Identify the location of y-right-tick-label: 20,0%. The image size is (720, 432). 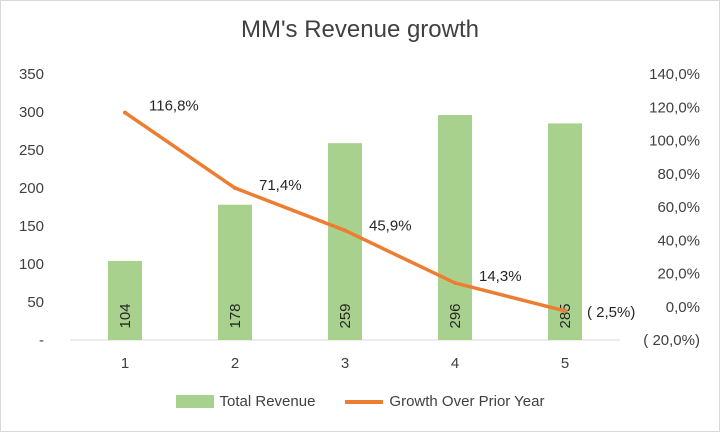
(678, 274).